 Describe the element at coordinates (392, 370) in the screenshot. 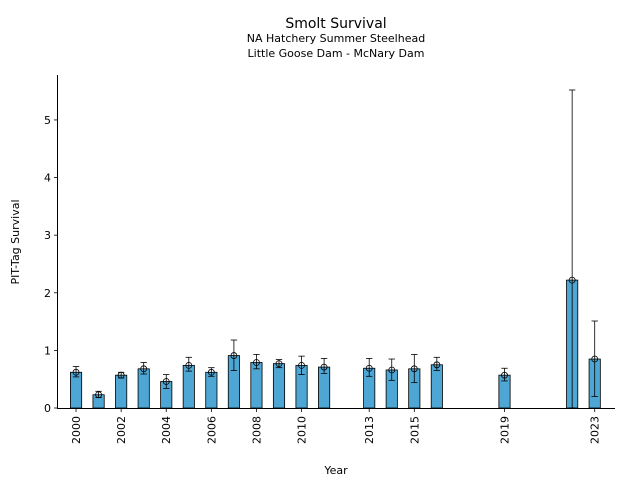

I see `point-marker-2014` at that location.